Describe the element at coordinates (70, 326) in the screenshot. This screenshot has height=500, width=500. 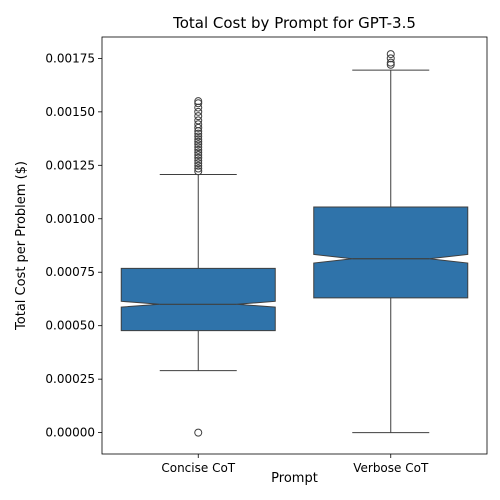
I see `y-tick-label: 0.00050` at that location.